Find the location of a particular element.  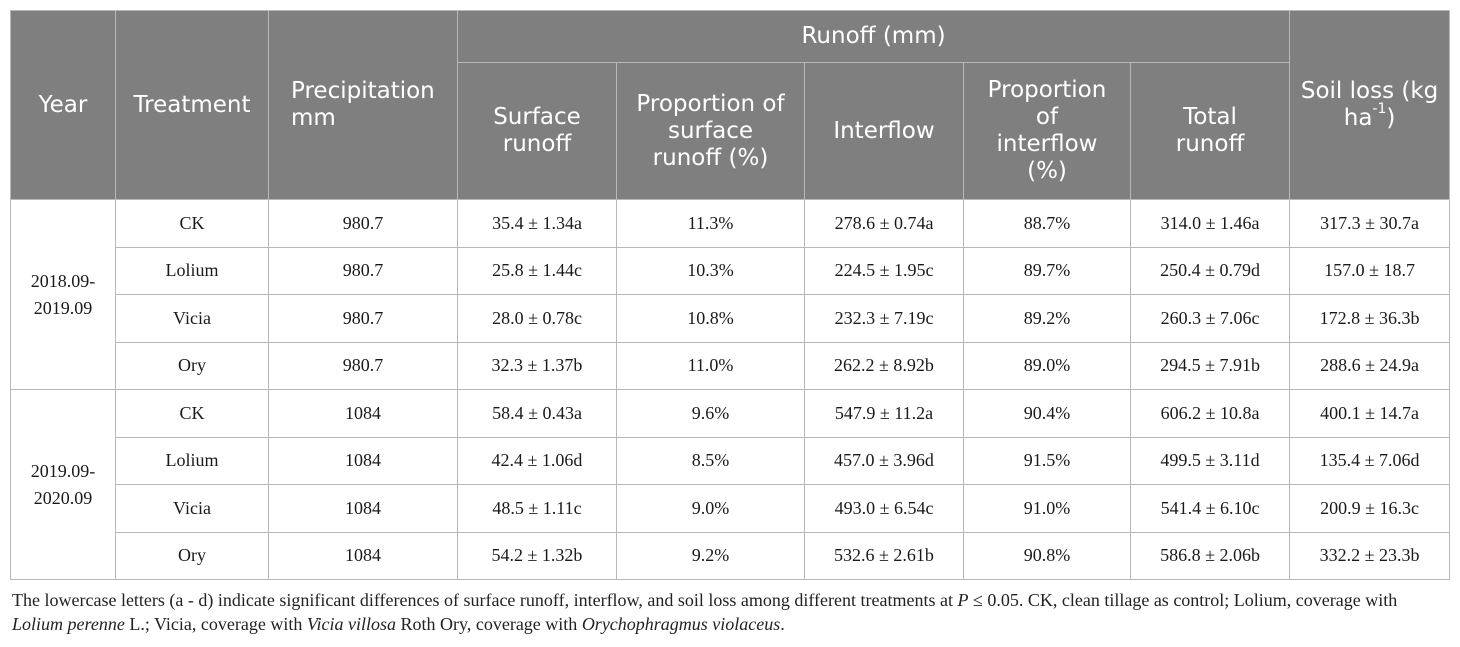

surface-runoff-cell: 58.4 ± 0.43a is located at coordinates (537, 413).